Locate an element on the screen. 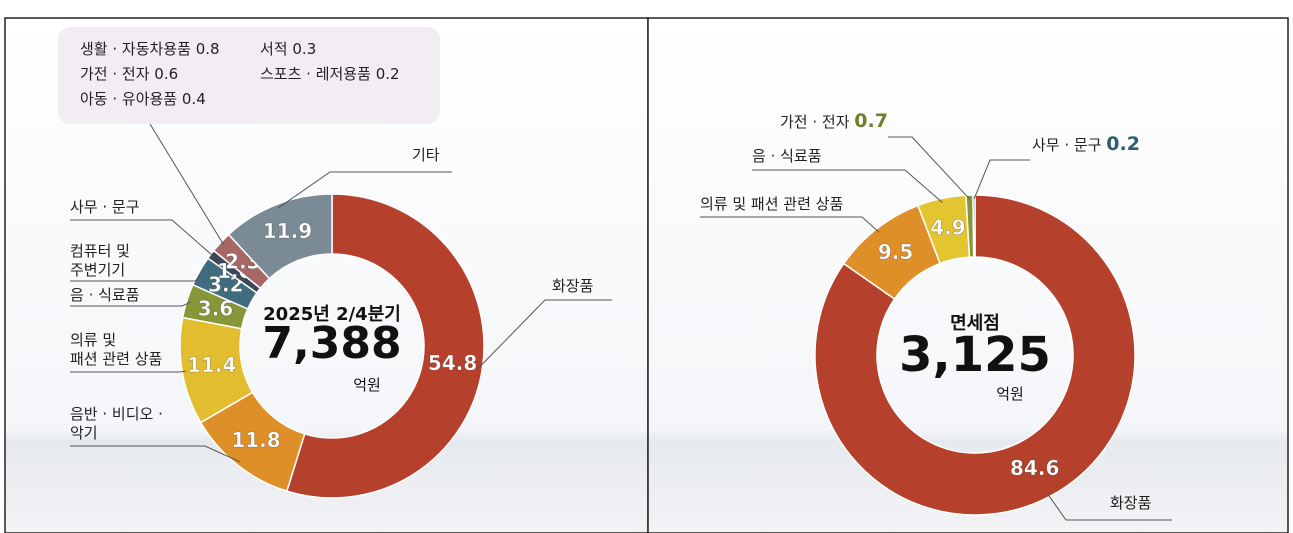  callout-name: 서적 is located at coordinates (274, 49).